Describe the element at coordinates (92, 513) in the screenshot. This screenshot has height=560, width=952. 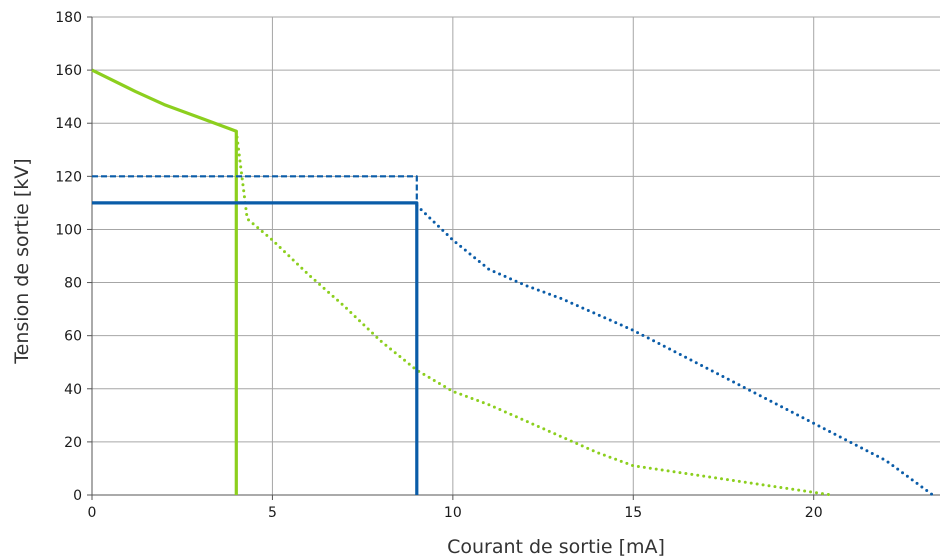
I see `x-tick-label: 0` at that location.